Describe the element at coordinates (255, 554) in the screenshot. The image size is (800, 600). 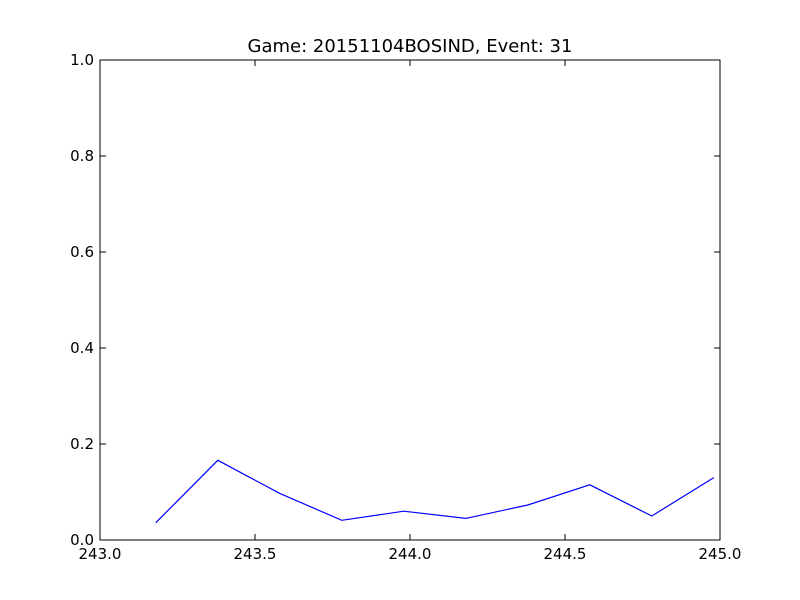
I see `x-tick-label: 243.5` at that location.